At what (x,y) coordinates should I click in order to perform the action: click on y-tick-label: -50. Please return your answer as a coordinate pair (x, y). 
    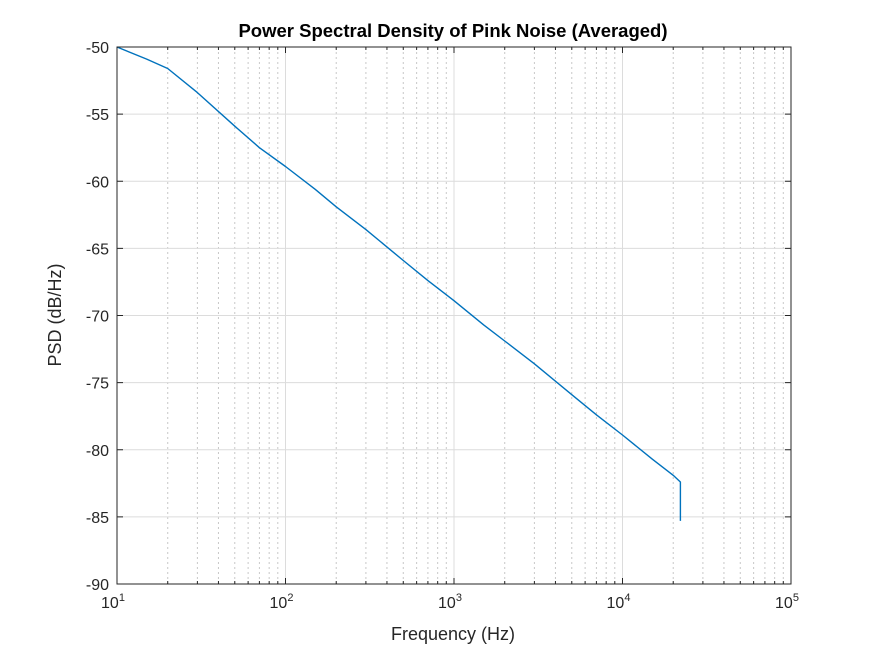
    Looking at the image, I should click on (97, 48).